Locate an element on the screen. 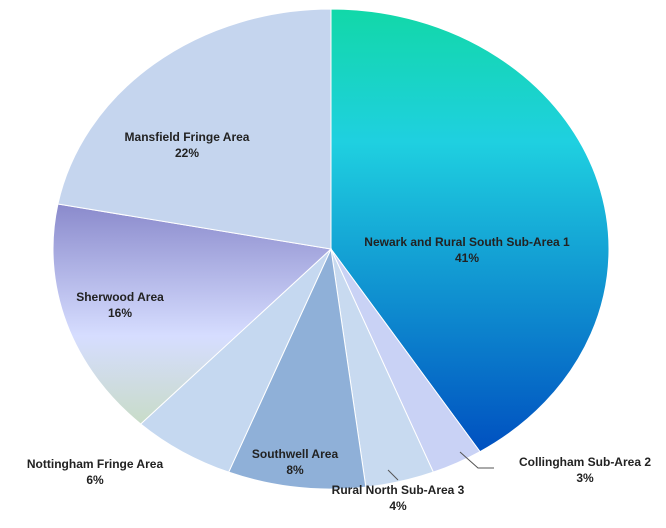 This screenshot has height=528, width=666. category-name: Mansfield Fringe Area is located at coordinates (187, 137).